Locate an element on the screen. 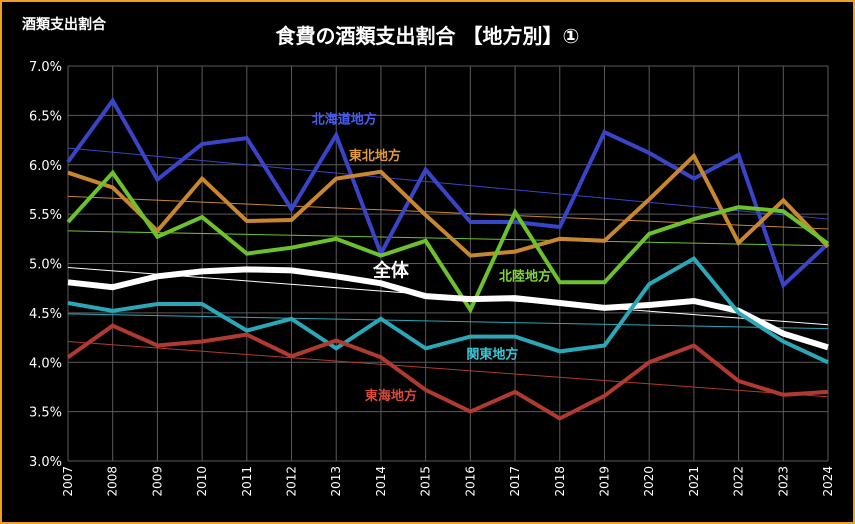 This screenshot has width=855, height=524. x-tick-label: 2011 is located at coordinates (247, 481).